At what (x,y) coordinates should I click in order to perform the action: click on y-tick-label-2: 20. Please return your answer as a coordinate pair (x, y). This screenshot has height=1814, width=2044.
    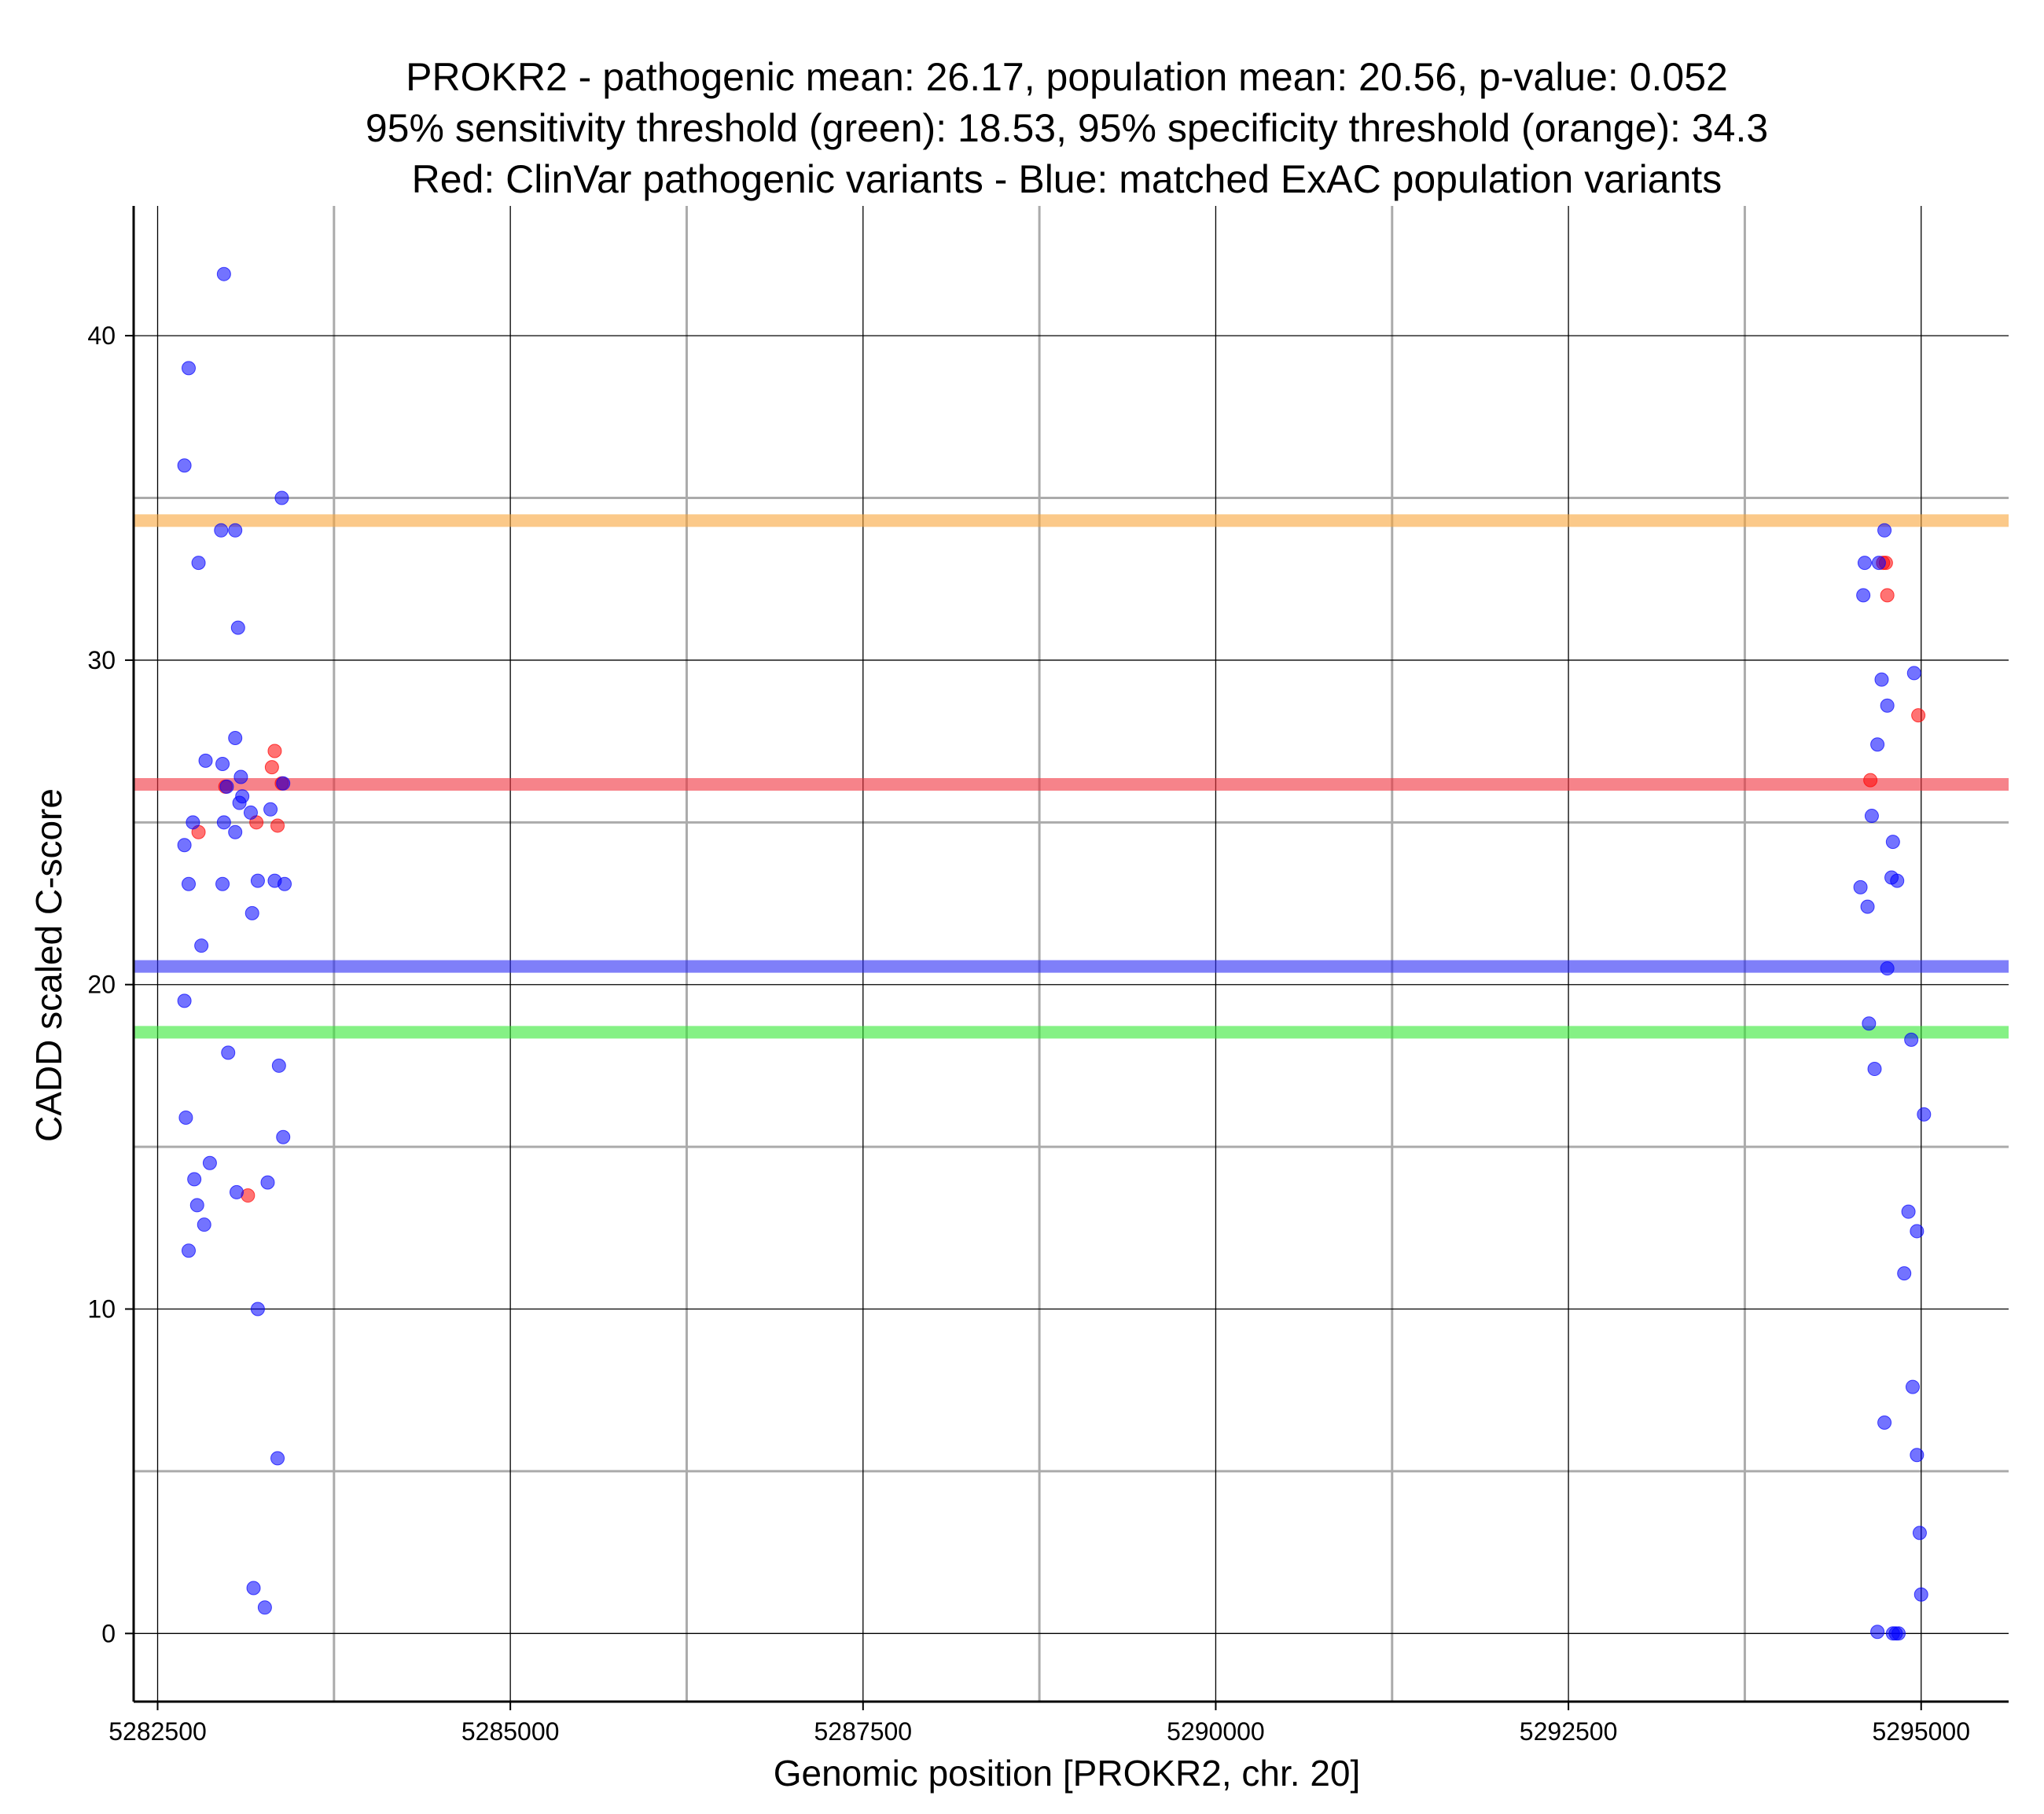
    Looking at the image, I should click on (101, 985).